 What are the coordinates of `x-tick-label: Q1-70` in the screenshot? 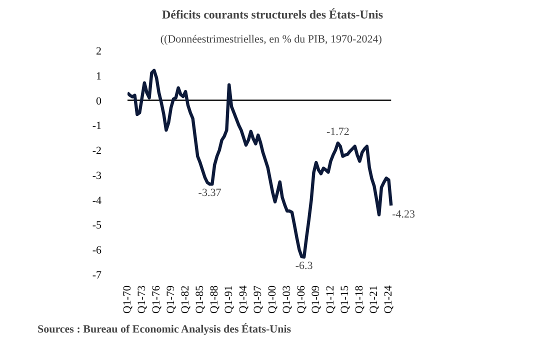 It's located at (128, 299).